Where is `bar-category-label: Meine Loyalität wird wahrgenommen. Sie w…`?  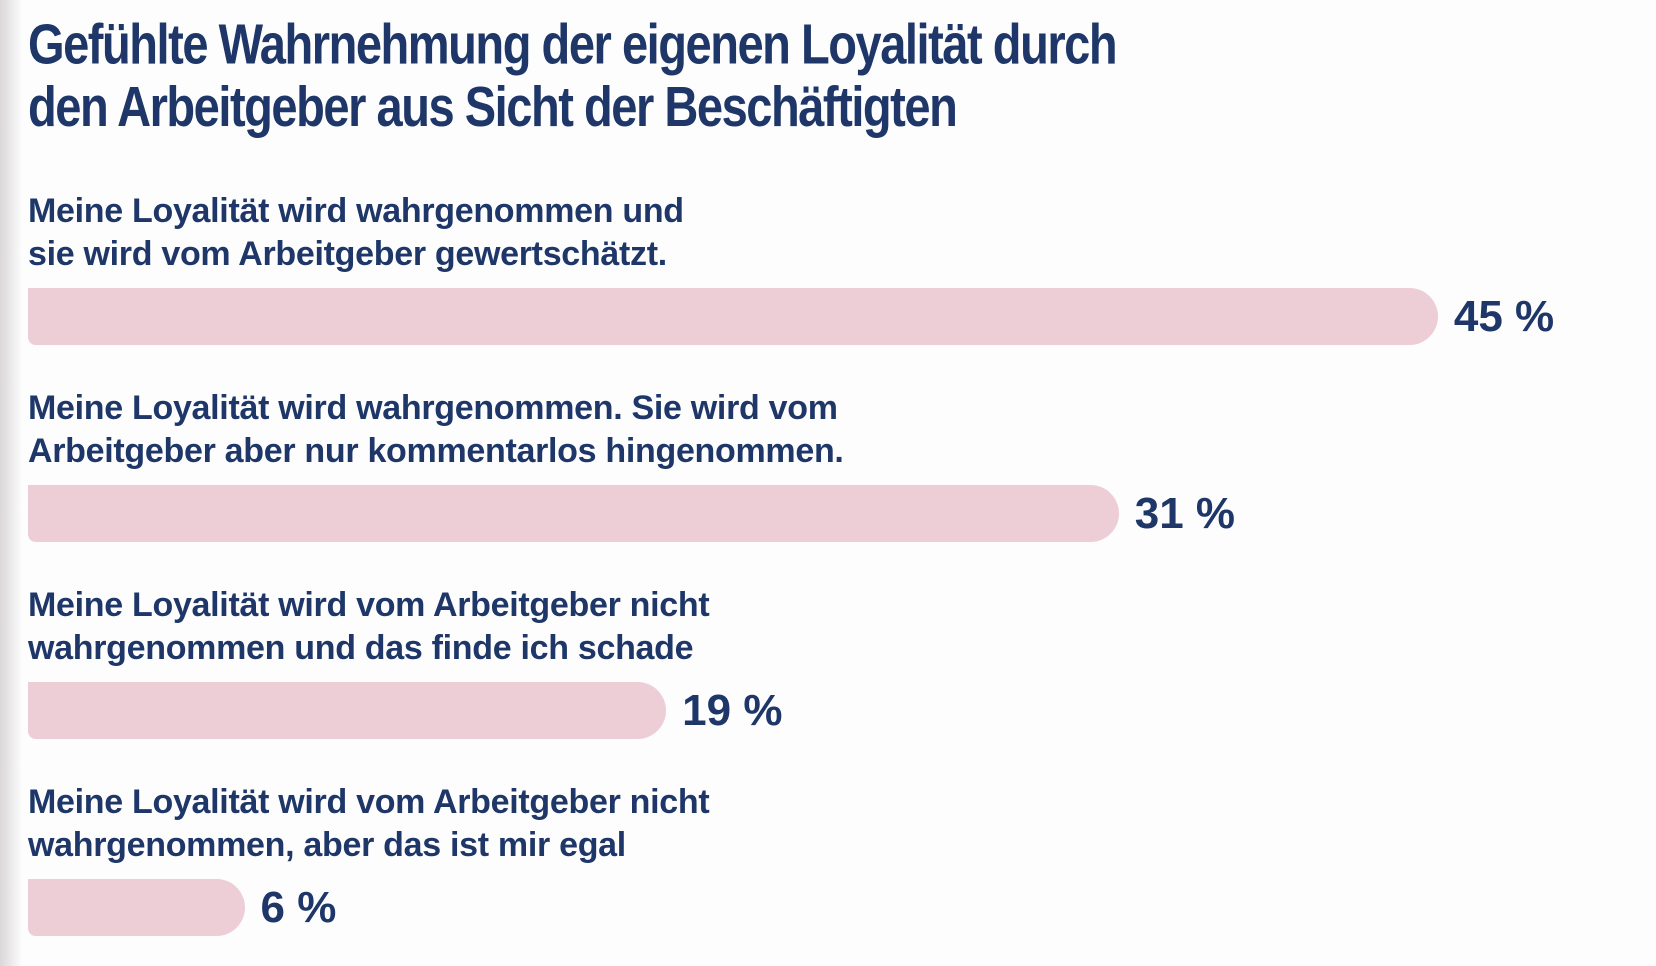
bar-category-label: Meine Loyalität wird wahrgenommen. Sie w… is located at coordinates (842, 430).